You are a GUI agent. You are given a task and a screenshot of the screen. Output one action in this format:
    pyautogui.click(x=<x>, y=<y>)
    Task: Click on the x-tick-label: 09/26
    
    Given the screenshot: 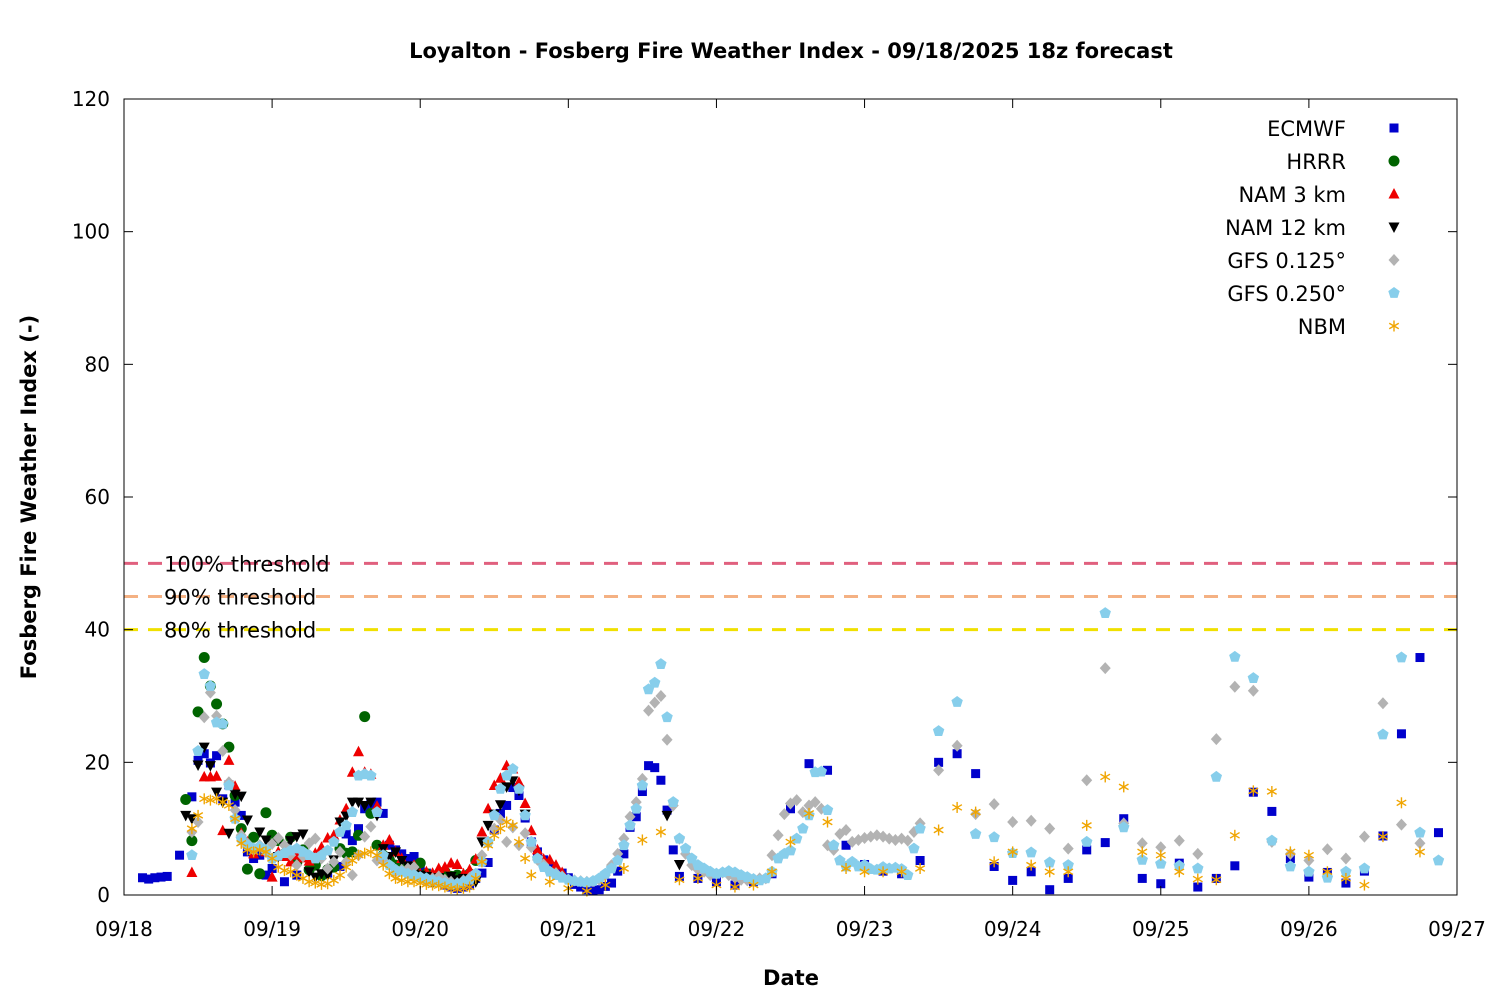 What is the action you would take?
    pyautogui.click(x=1309, y=929)
    